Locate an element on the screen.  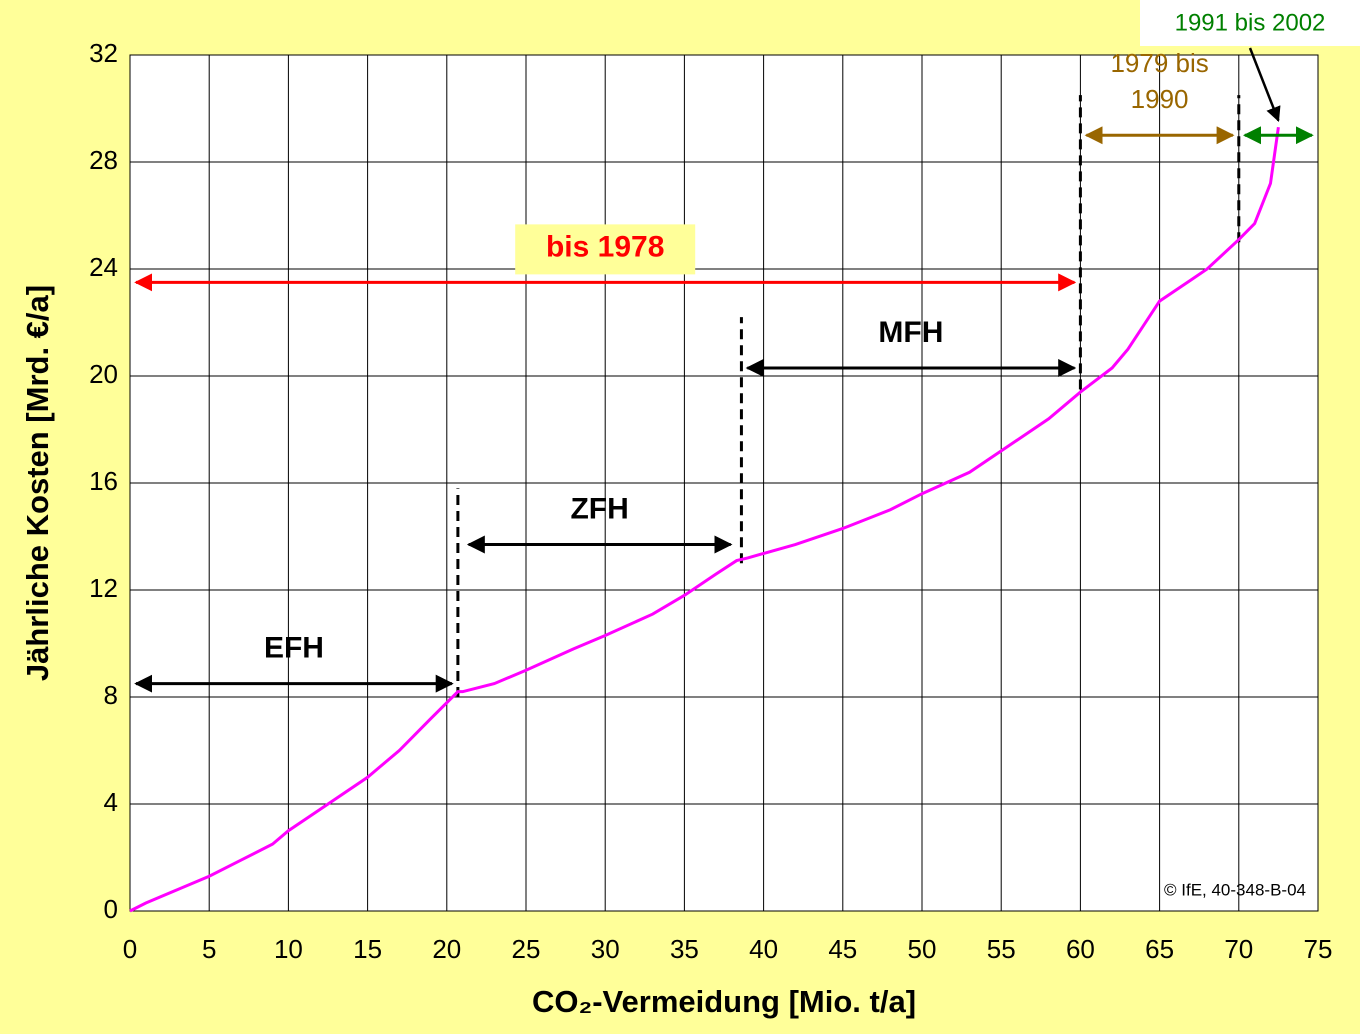
callout-box is located at coordinates (1250, 23).